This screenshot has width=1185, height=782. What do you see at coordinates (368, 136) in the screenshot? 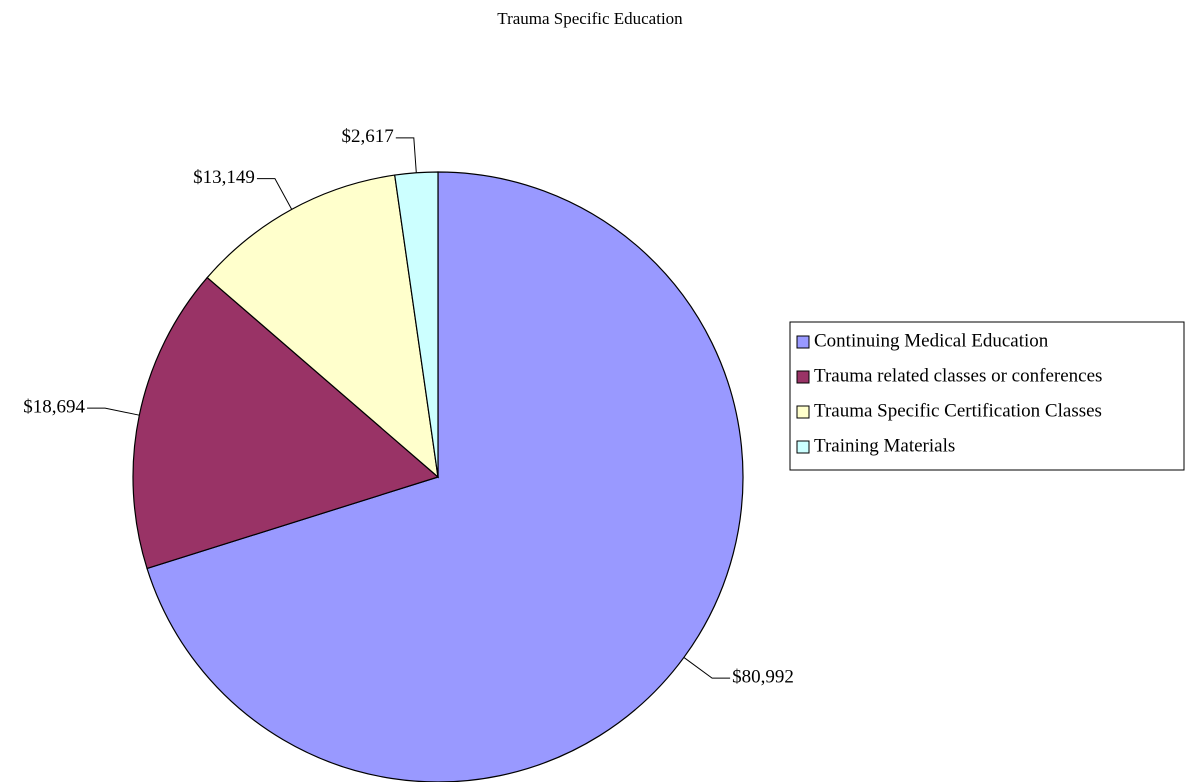
I see `data-label: $2,617` at bounding box center [368, 136].